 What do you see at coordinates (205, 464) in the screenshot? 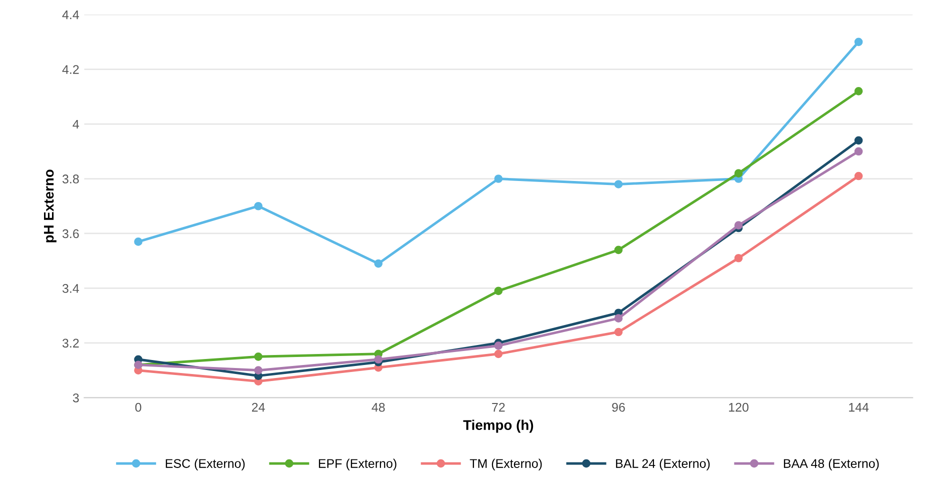
I see `legend-label: ESC (Externo)` at bounding box center [205, 464].